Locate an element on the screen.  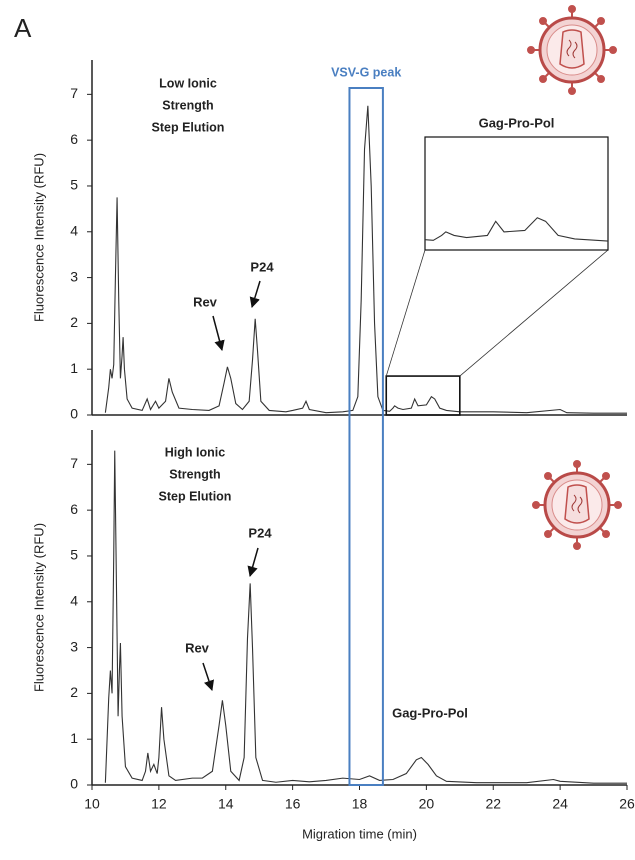
x-tick-label: 16 is located at coordinates (293, 804).